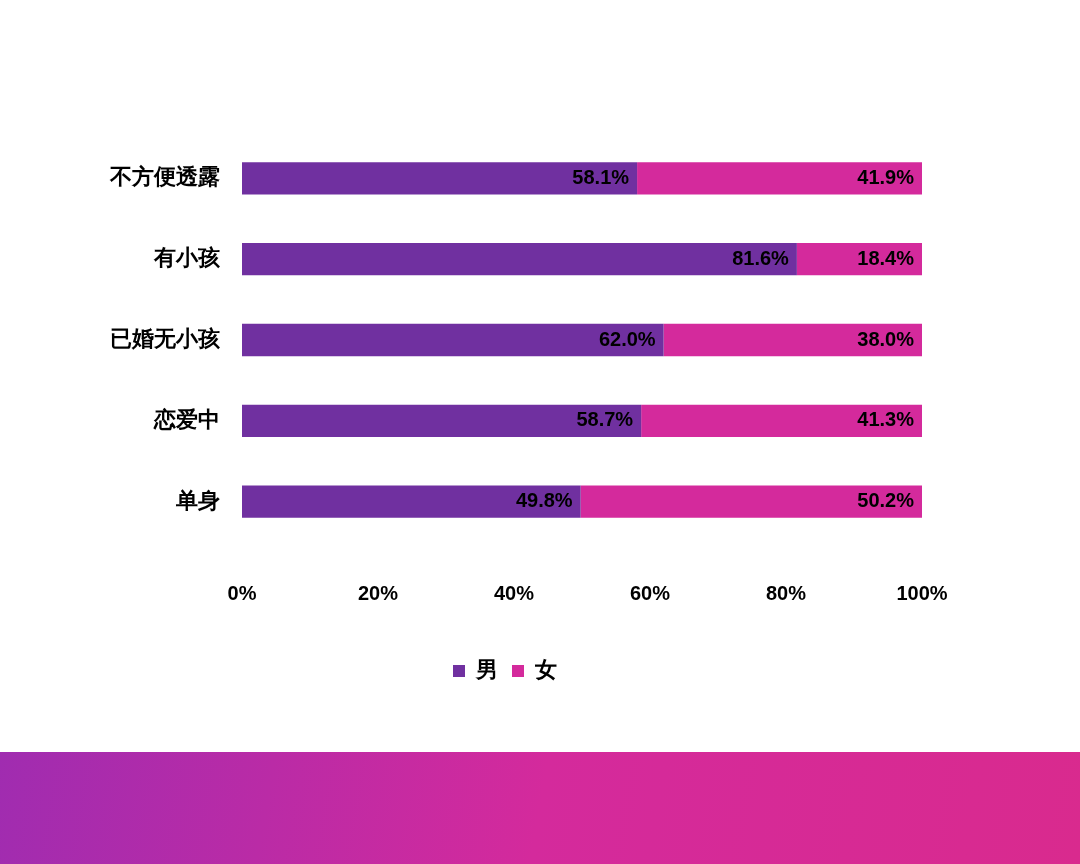 The width and height of the screenshot is (1080, 864). What do you see at coordinates (197, 500) in the screenshot?
I see `y-tick-label: 单身` at bounding box center [197, 500].